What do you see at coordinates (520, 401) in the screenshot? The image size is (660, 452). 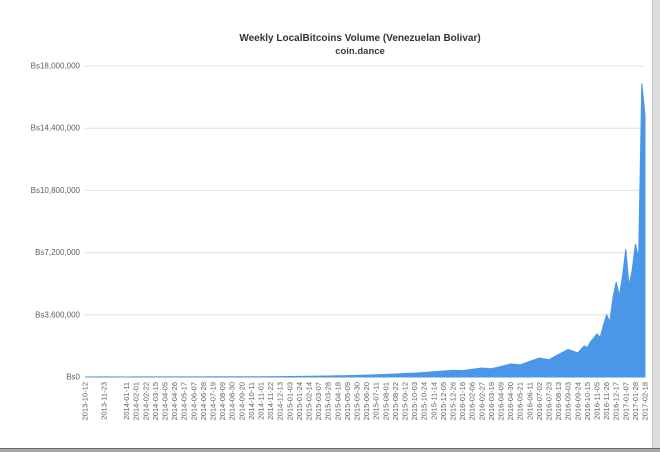 I see `x-axis-label: 2016-05-21` at bounding box center [520, 401].